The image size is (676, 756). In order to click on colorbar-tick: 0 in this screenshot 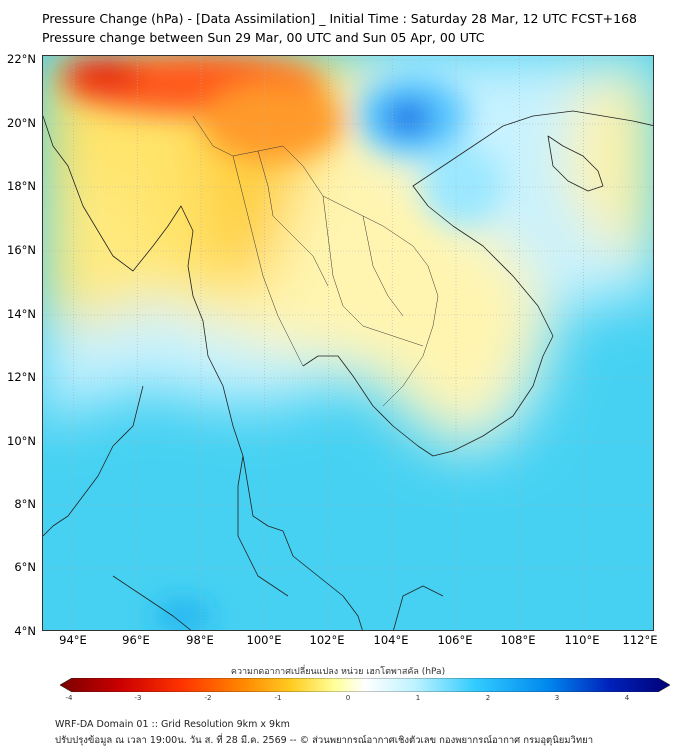, I will do `click(348, 698)`.